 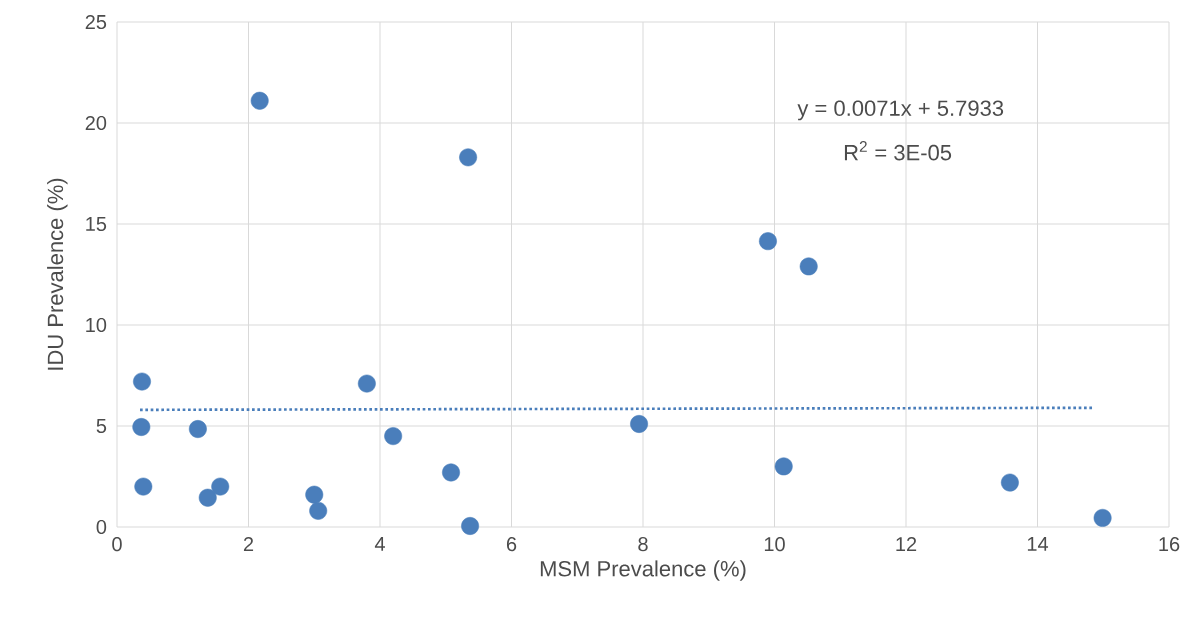 What do you see at coordinates (96, 123) in the screenshot?
I see `y-tick-label: 20` at bounding box center [96, 123].